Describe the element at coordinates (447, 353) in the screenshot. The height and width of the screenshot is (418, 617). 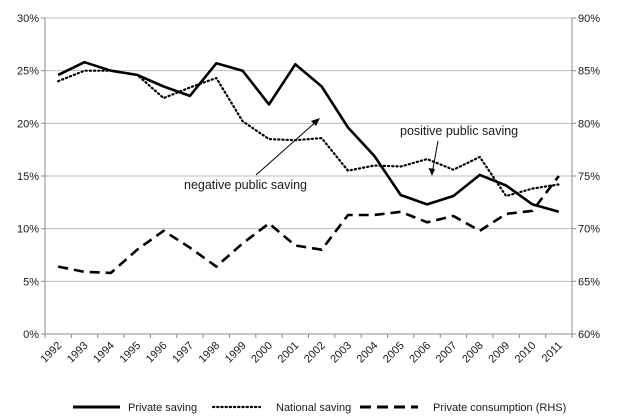
I see `x-tick-label: 2007` at that location.